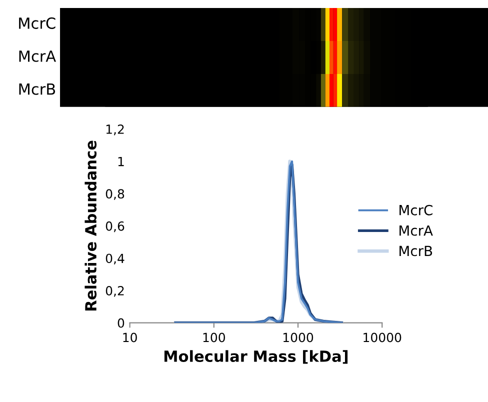 The width and height of the screenshot is (488, 402). I want to click on y-tick-label: 0,2, so click(115, 291).